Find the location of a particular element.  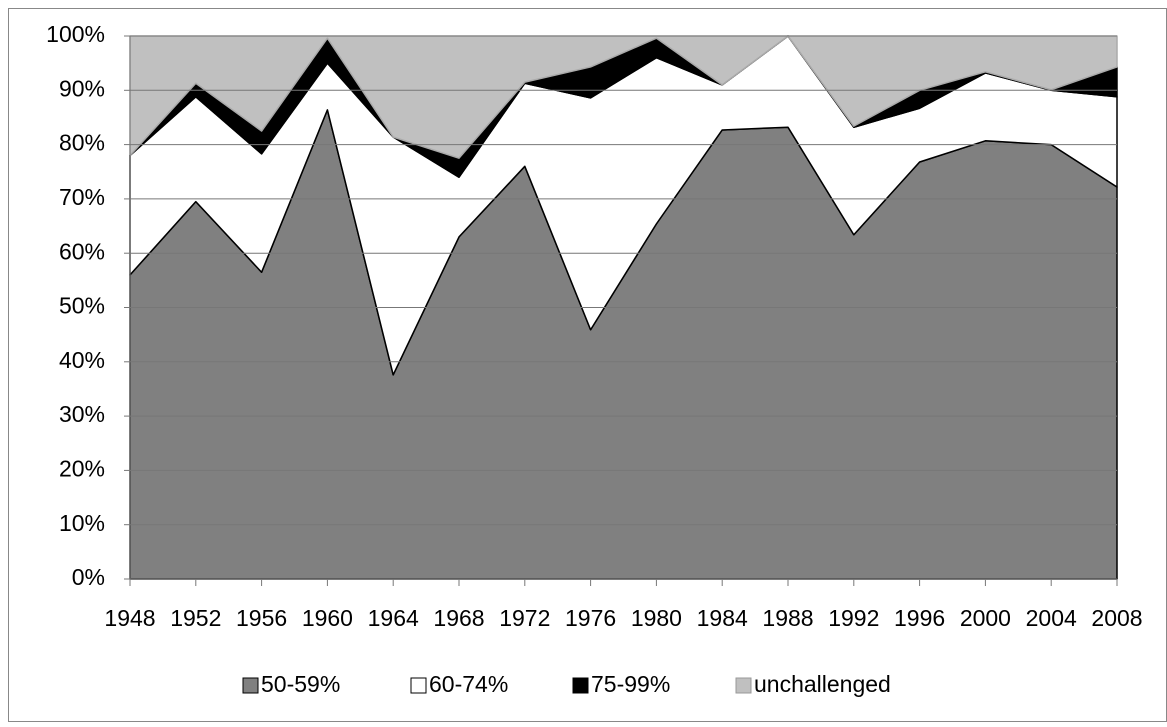

y-tick-label: 90% is located at coordinates (82, 88).